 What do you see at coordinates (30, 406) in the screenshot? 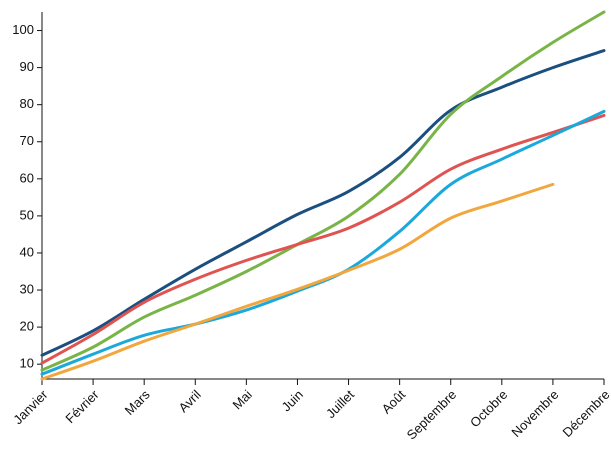
I see `x-tick-label: Janvier` at bounding box center [30, 406].